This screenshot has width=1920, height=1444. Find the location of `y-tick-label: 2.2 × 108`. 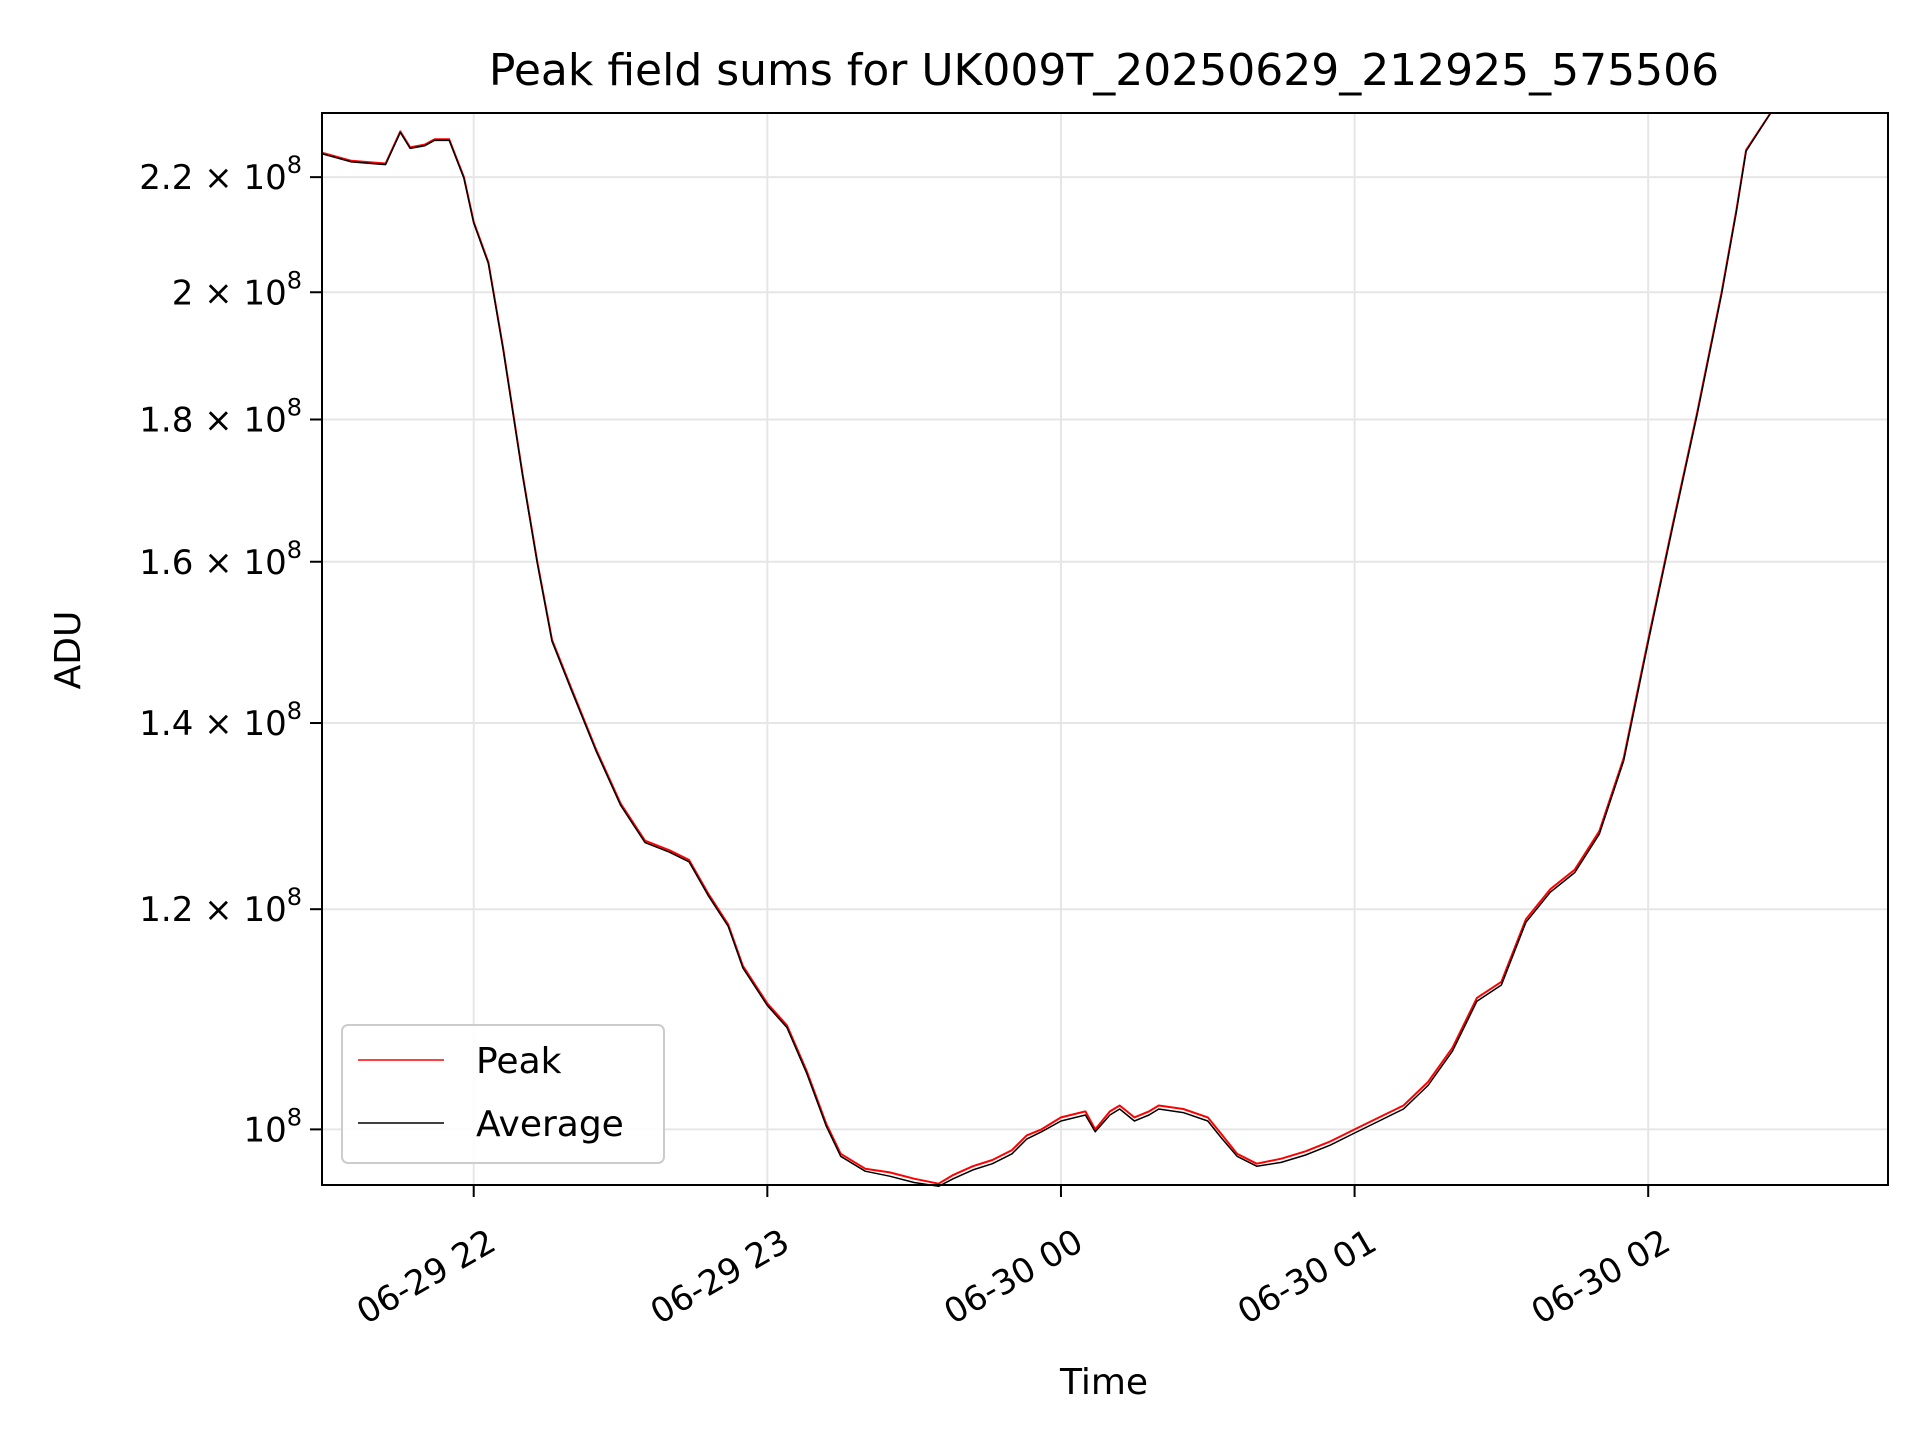

y-tick-label: 2.2 × 108 is located at coordinates (220, 174).